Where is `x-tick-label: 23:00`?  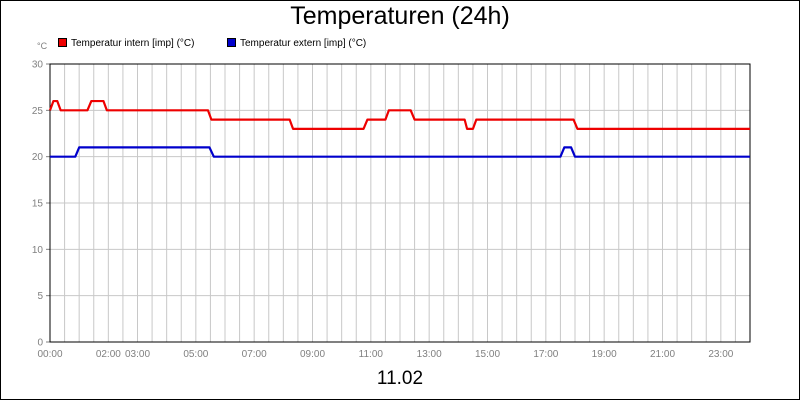
x-tick-label: 23:00 is located at coordinates (720, 354).